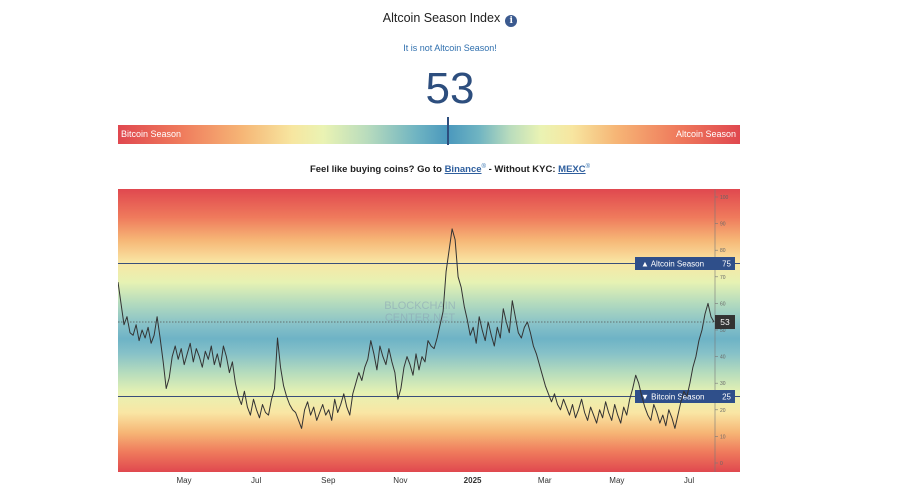 The width and height of the screenshot is (900, 501). What do you see at coordinates (429, 134) in the screenshot?
I see `season-gauge-bar: Bitcoin Season Altcoin Season` at bounding box center [429, 134].